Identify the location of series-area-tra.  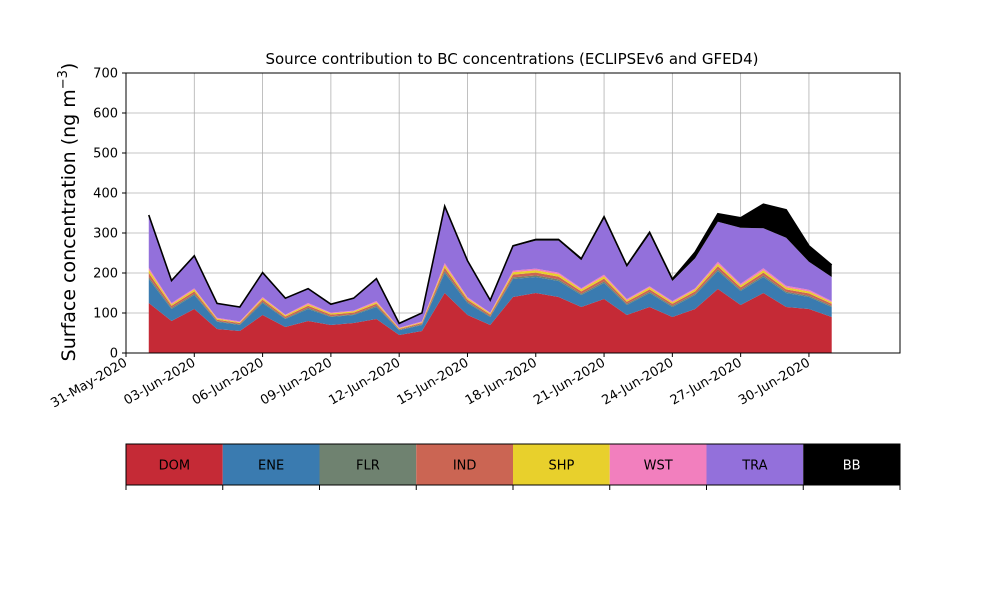
(490, 267).